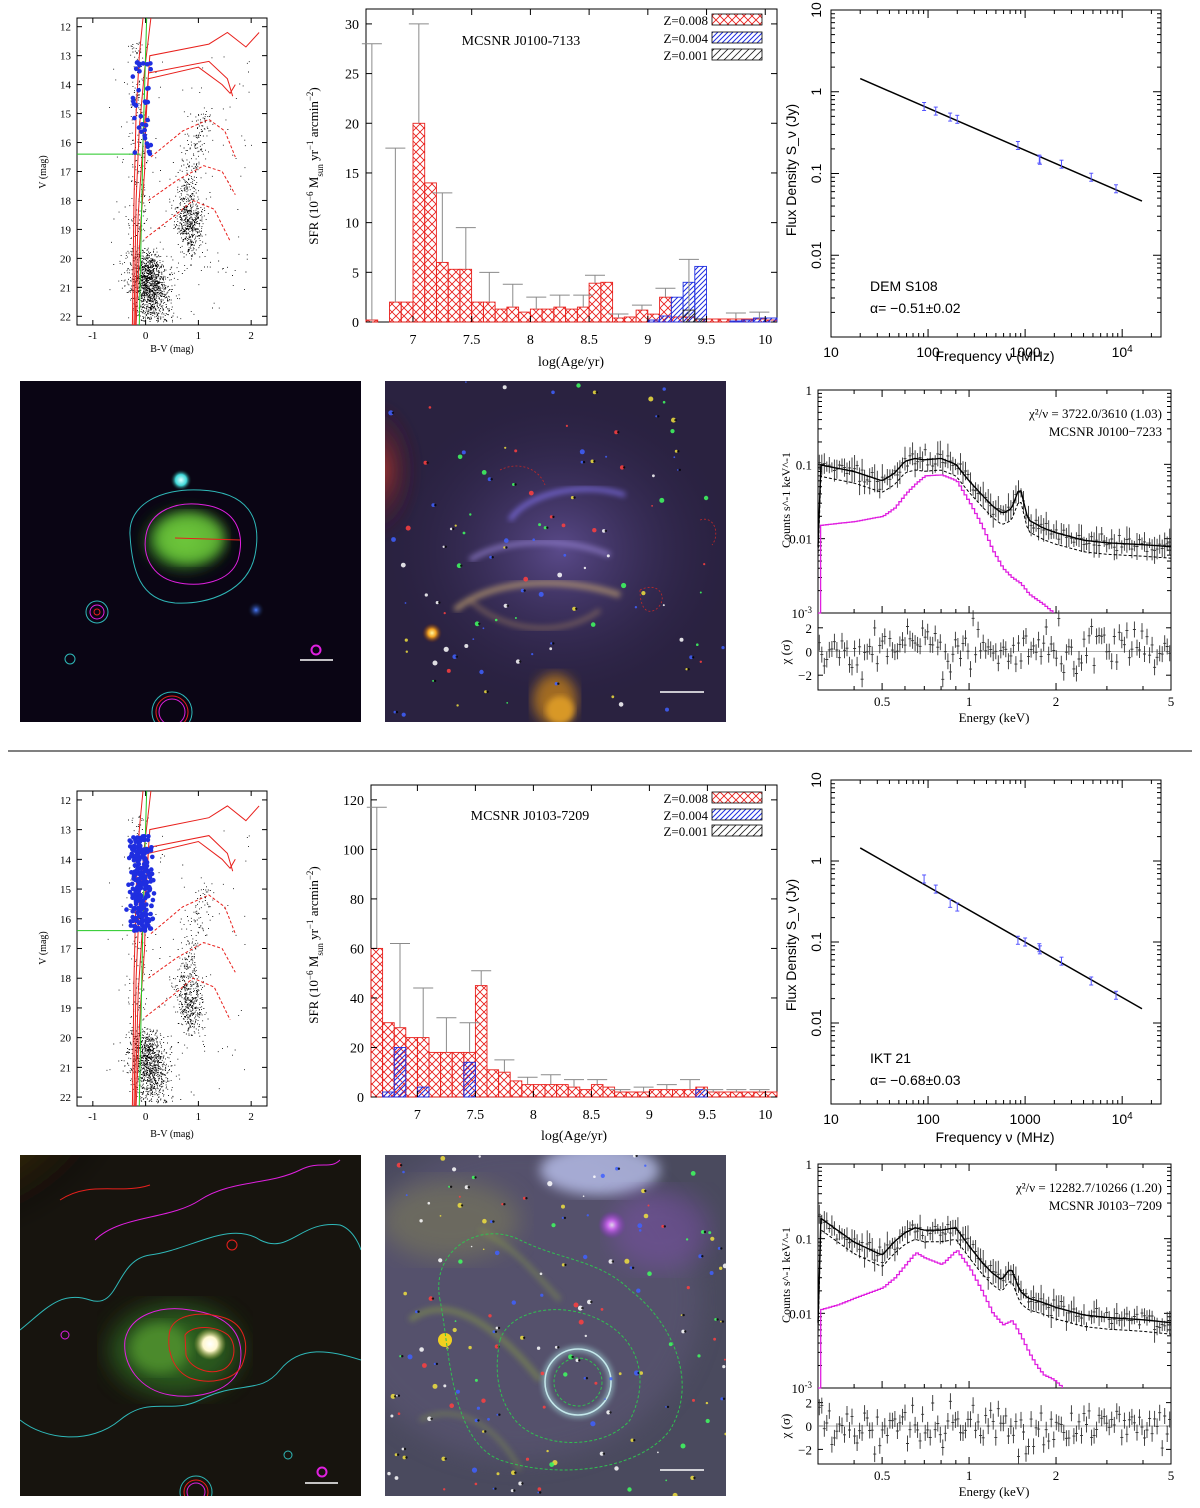 Image resolution: width=1200 pixels, height=1508 pixels. Describe the element at coordinates (936, 544) in the screenshot. I see `nei-component` at that location.